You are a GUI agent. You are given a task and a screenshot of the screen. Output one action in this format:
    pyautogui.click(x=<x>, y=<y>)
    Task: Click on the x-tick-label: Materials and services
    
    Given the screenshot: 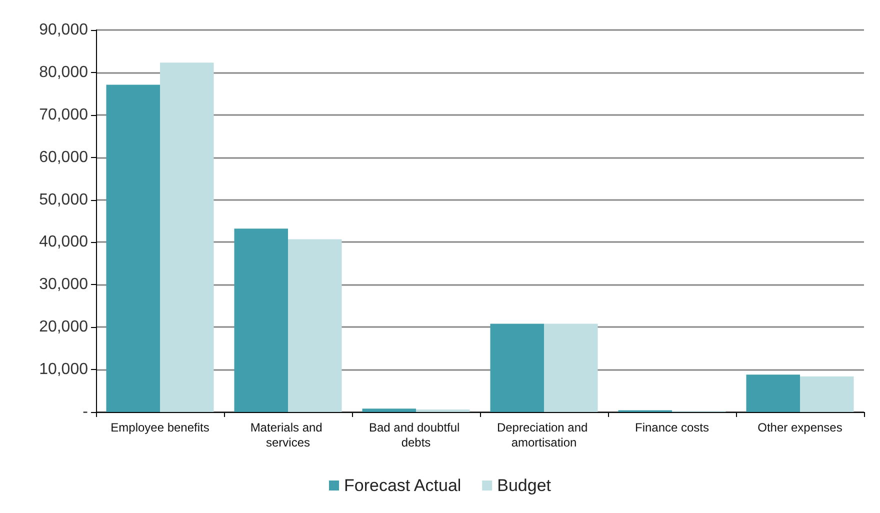 What is the action you would take?
    pyautogui.click(x=288, y=435)
    